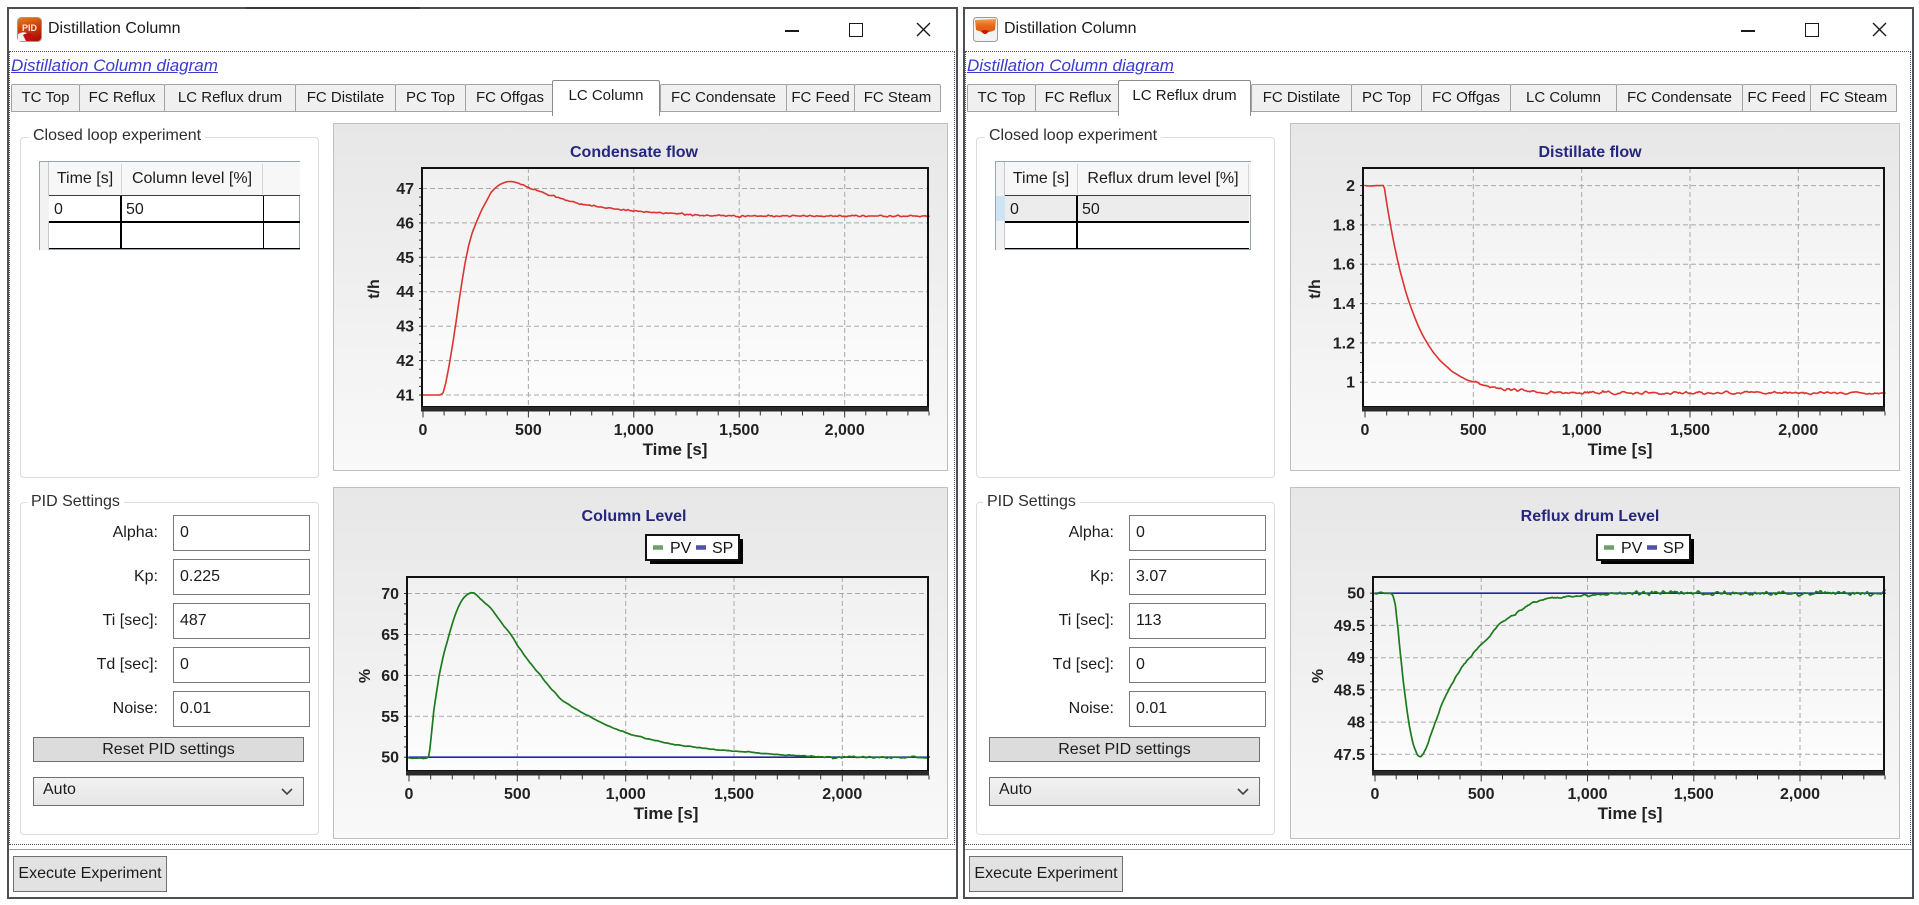  What do you see at coordinates (1344, 265) in the screenshot?
I see `svg-text: 1.6` at bounding box center [1344, 265].